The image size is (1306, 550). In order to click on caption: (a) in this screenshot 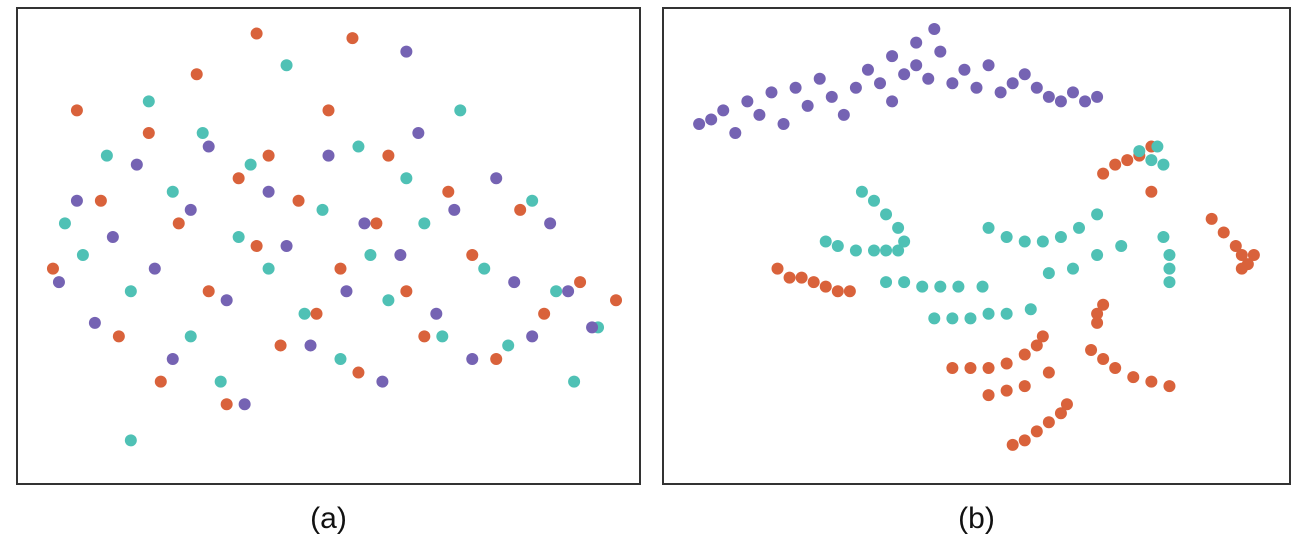, I will do `click(328, 518)`.